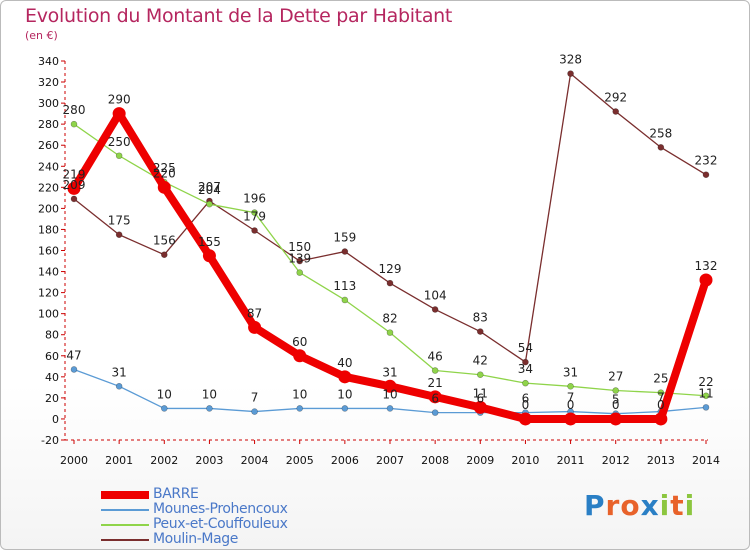 The image size is (750, 550). I want to click on data-label: 82, so click(389, 319).